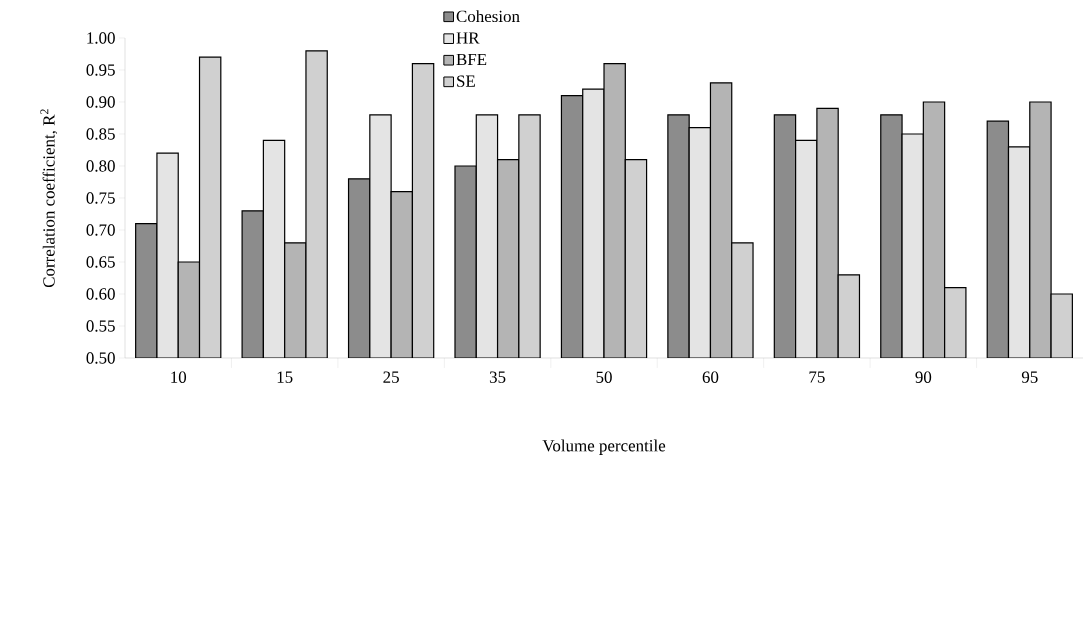 The height and width of the screenshot is (644, 1086). Describe the element at coordinates (604, 447) in the screenshot. I see `x-axis-title: Volume percentile` at that location.